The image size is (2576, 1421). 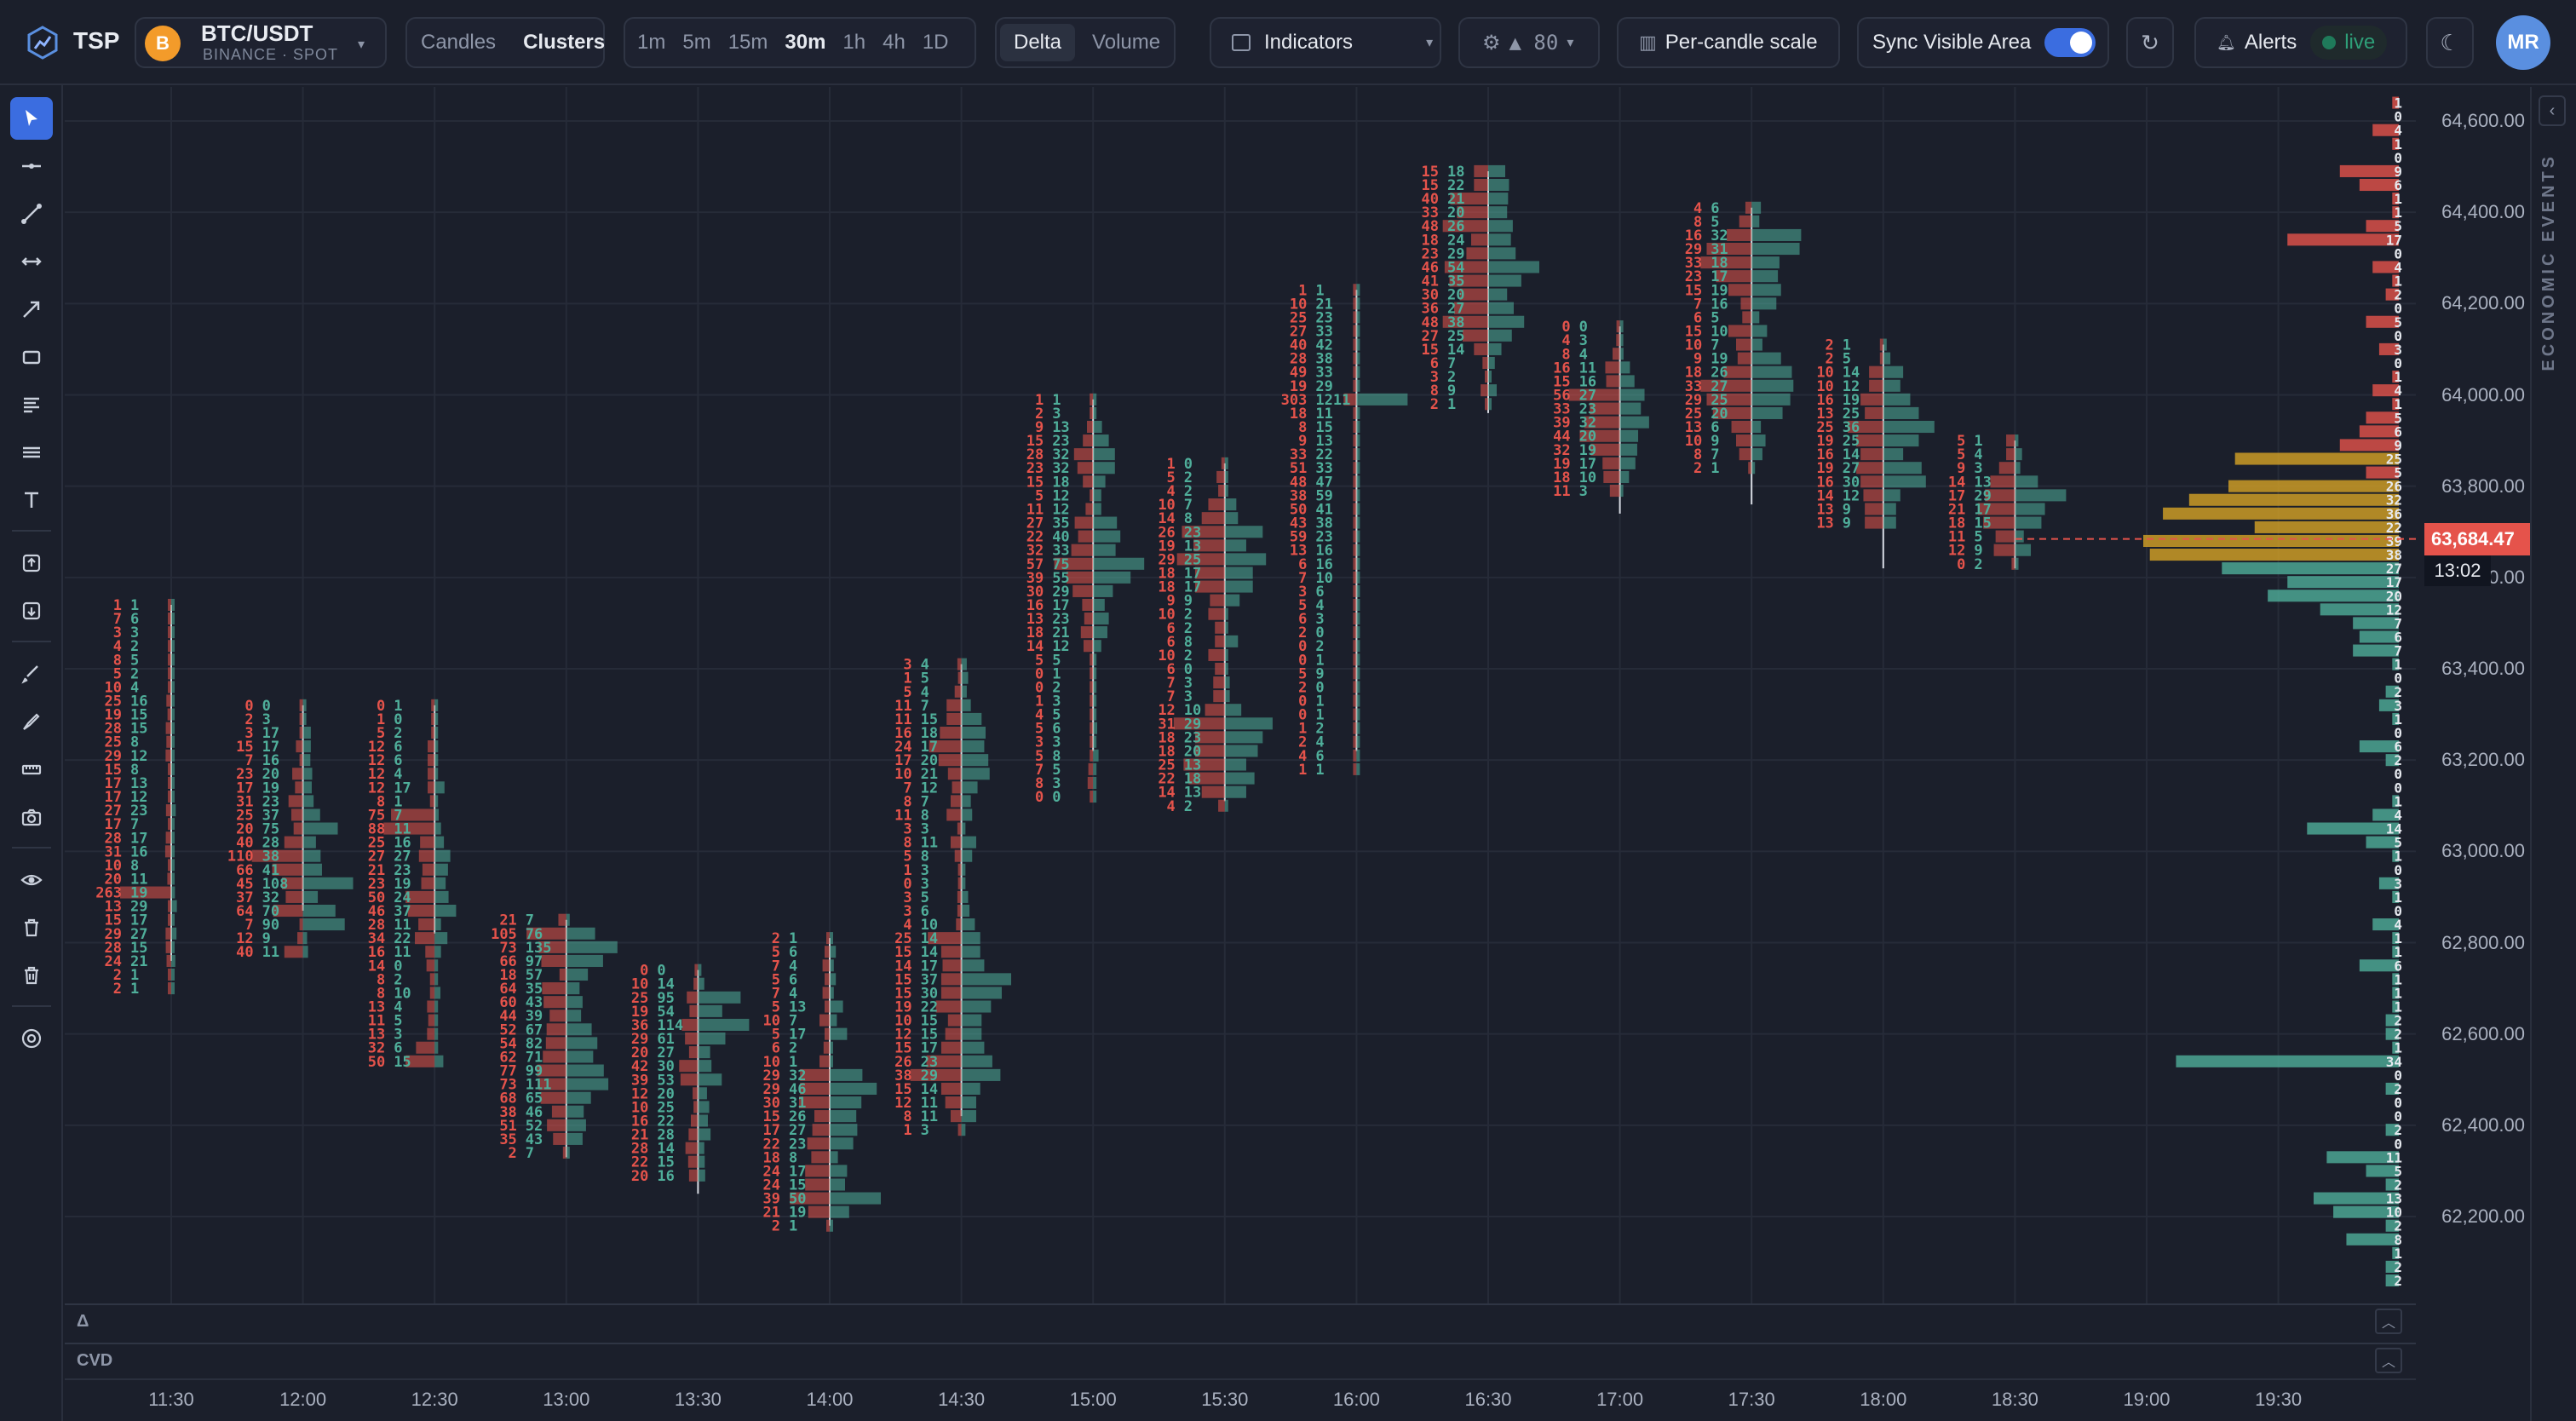 I want to click on mode-clusters-button: Clusters, so click(x=565, y=42).